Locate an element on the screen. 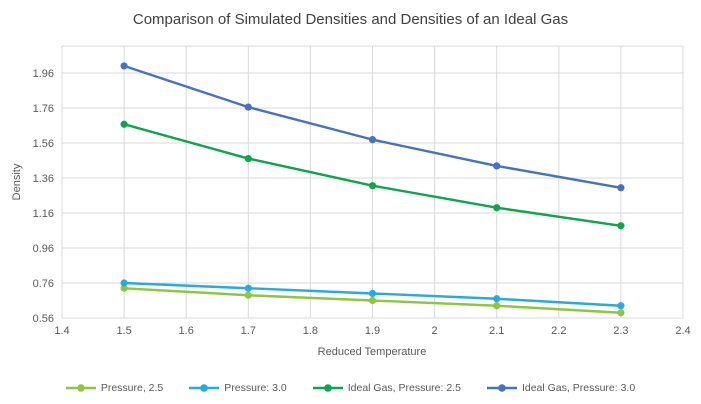  y-tick-label: 1.96 is located at coordinates (43, 74).